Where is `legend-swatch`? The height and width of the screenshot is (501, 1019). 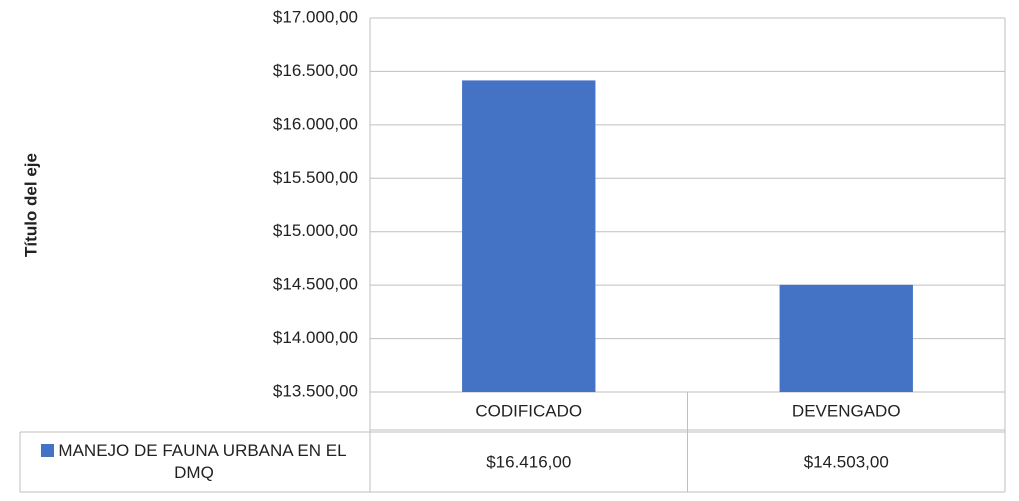 legend-swatch is located at coordinates (48, 450).